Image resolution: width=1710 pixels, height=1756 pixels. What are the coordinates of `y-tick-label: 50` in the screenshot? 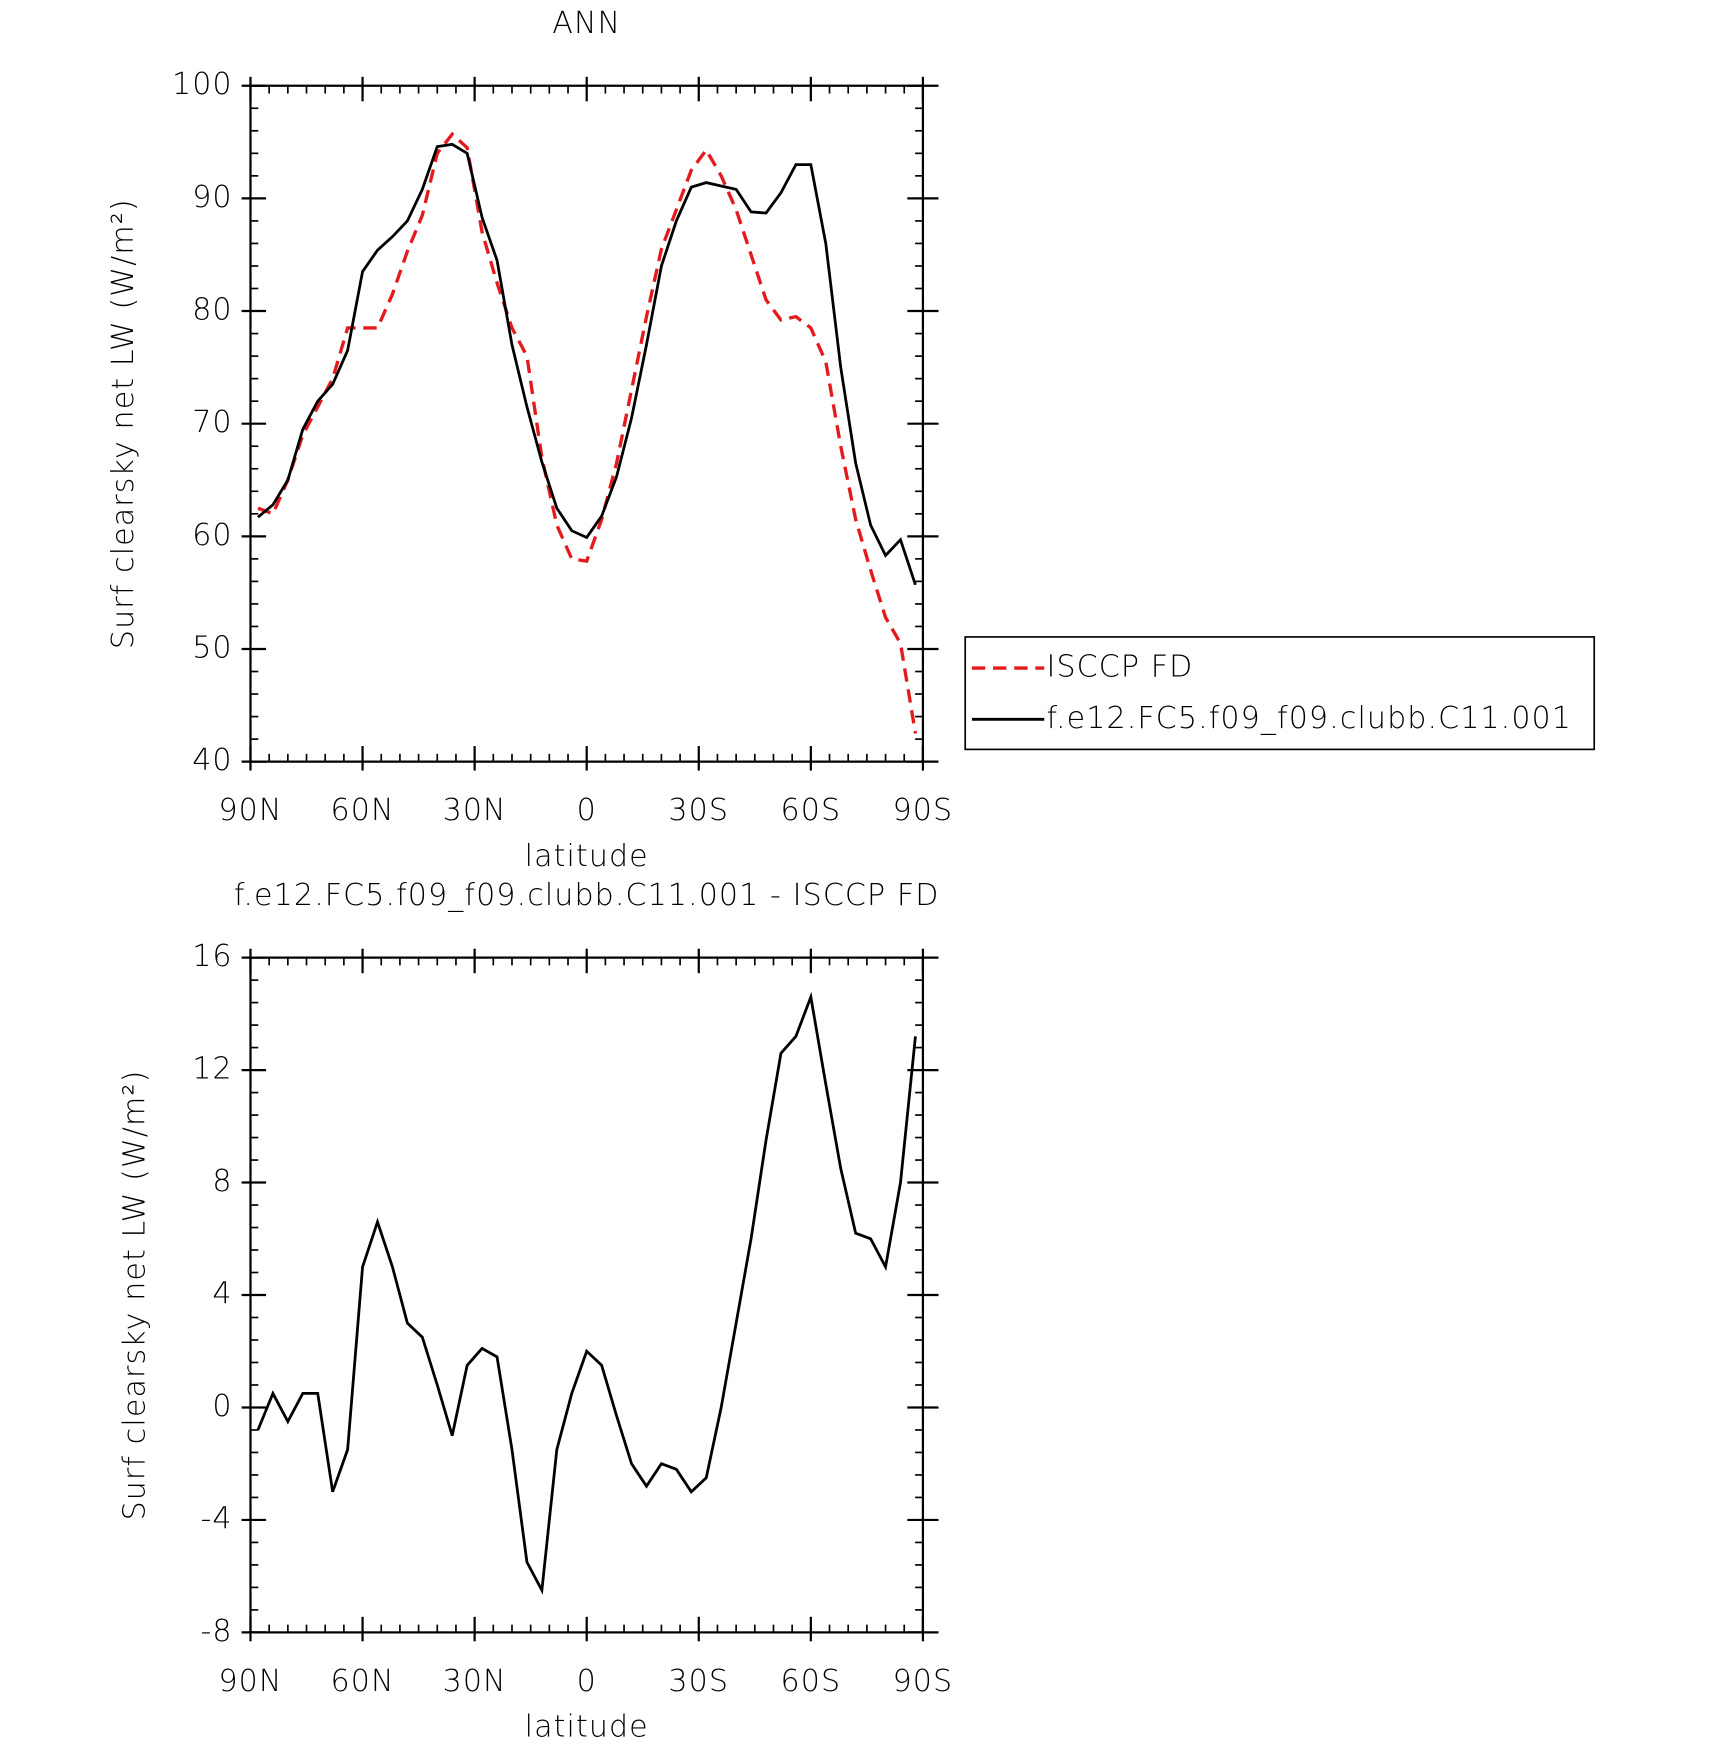 It's located at (212, 647).